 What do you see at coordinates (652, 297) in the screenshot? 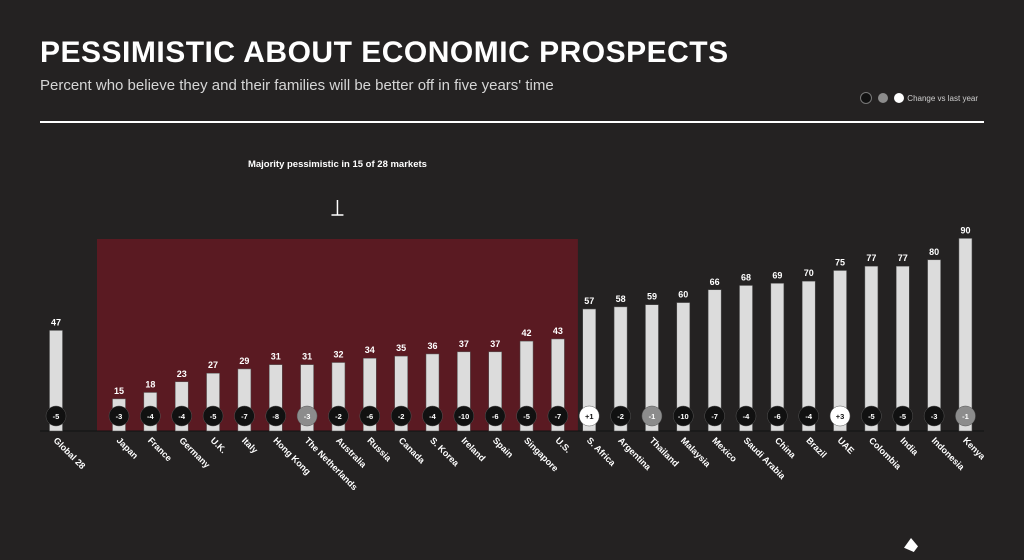
I see `value-label: 59` at bounding box center [652, 297].